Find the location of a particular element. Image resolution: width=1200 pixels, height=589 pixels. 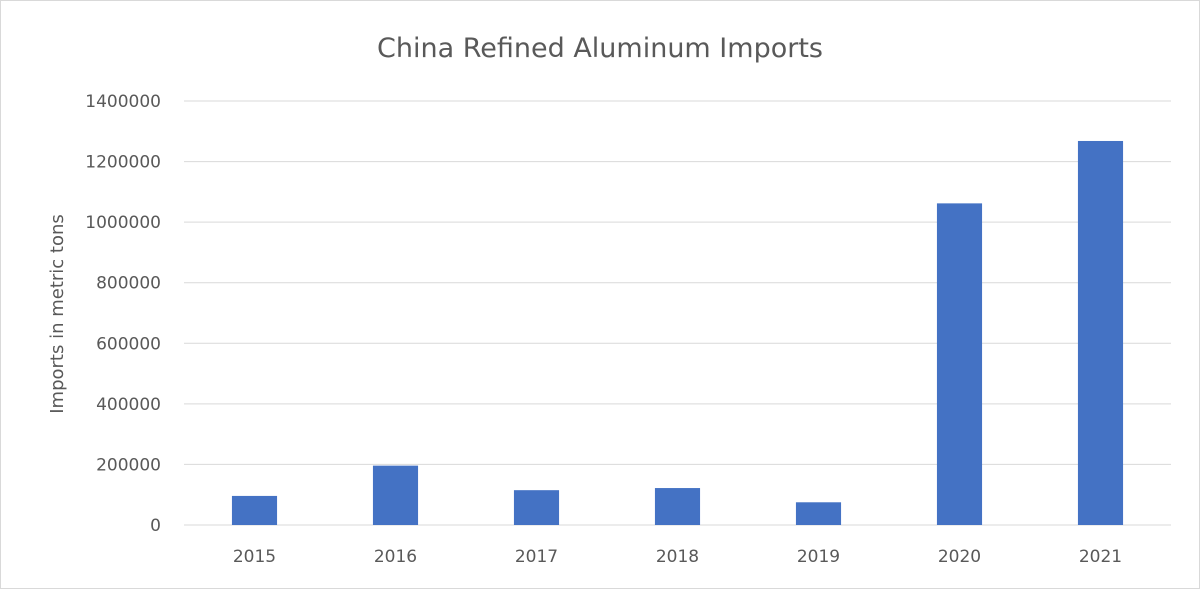

y-tick-label: 400000 is located at coordinates (128, 405).